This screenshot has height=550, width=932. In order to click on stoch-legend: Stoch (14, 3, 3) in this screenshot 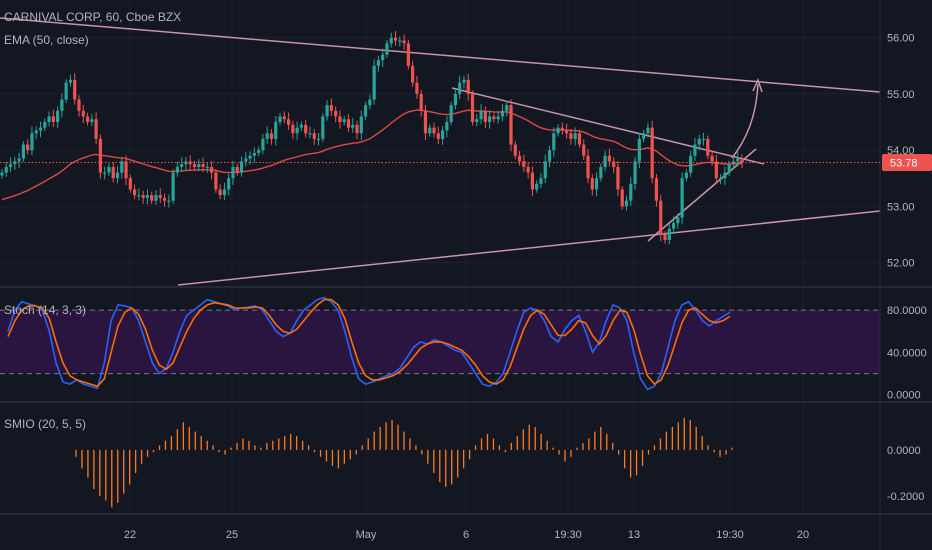, I will do `click(45, 310)`.